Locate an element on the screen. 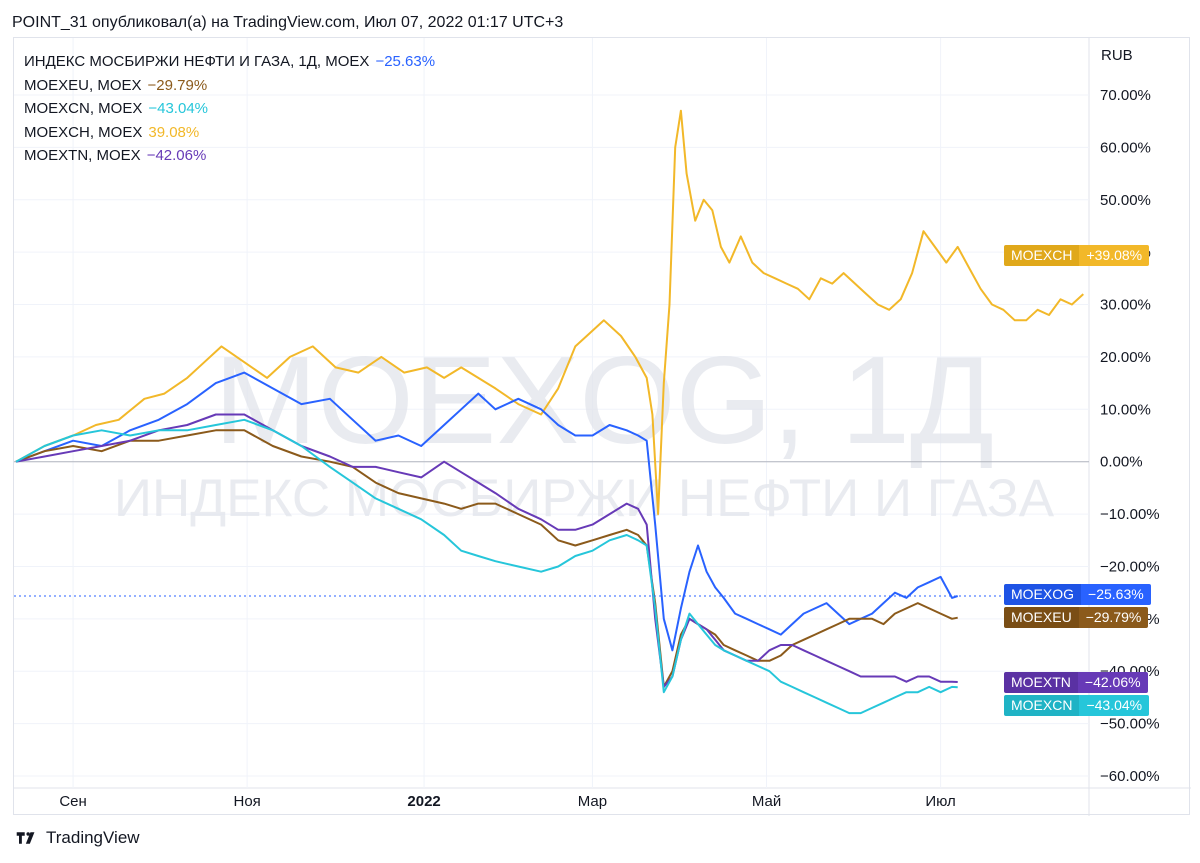  price-tag-moexch: MOEXCH +39.08% is located at coordinates (1077, 255).